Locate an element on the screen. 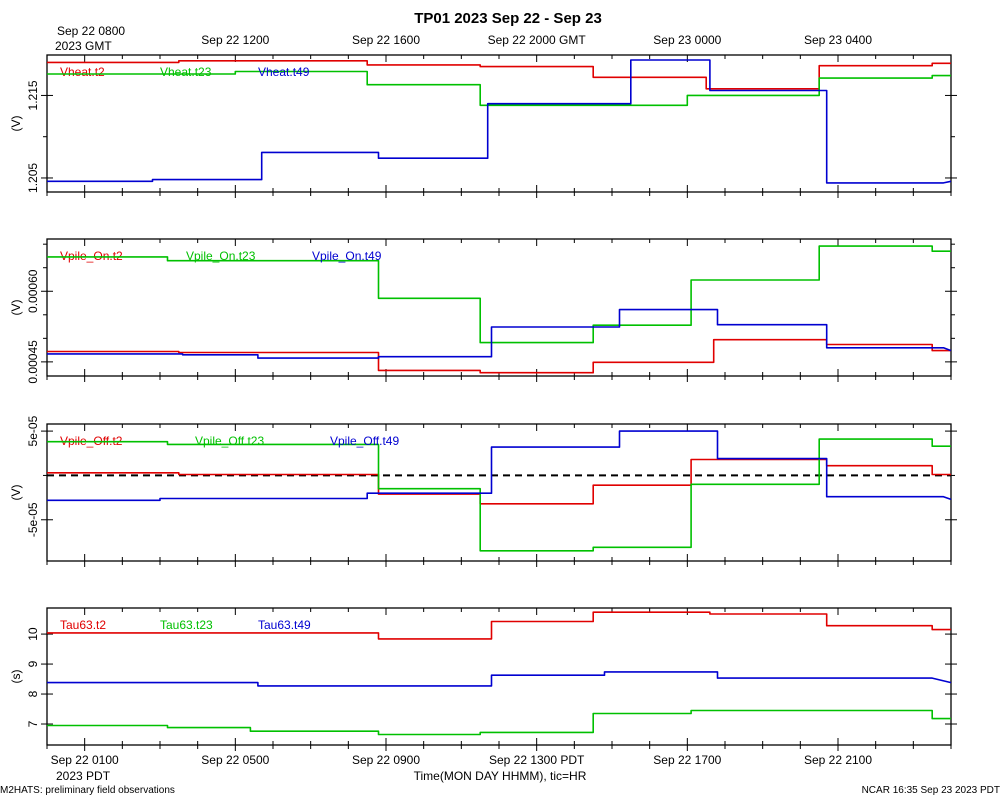 Image resolution: width=1000 pixels, height=800 pixels. series-line-vpile-on-t2 is located at coordinates (499, 356).